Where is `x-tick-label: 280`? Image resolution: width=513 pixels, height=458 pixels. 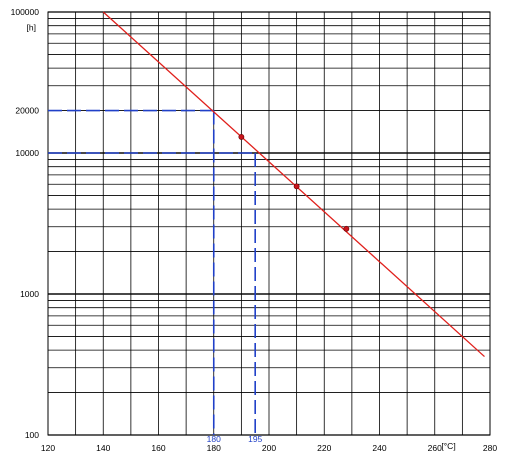 x-tick-label: 280 is located at coordinates (490, 448).